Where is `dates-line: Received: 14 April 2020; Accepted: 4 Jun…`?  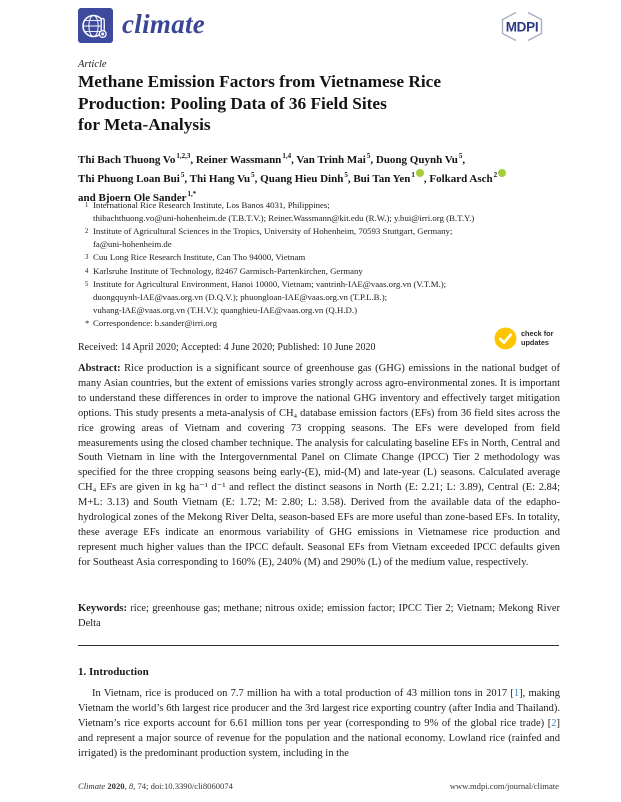 dates-line: Received: 14 April 2020; Accepted: 4 Jun… is located at coordinates (227, 347).